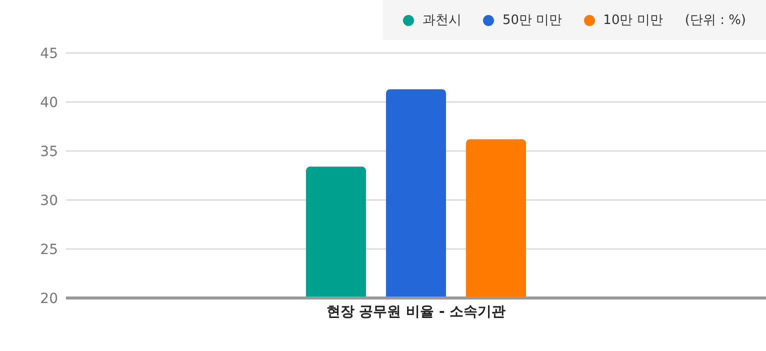  I want to click on x-tick-label: 현장 공무원 비율 - 소속기관, so click(416, 312).